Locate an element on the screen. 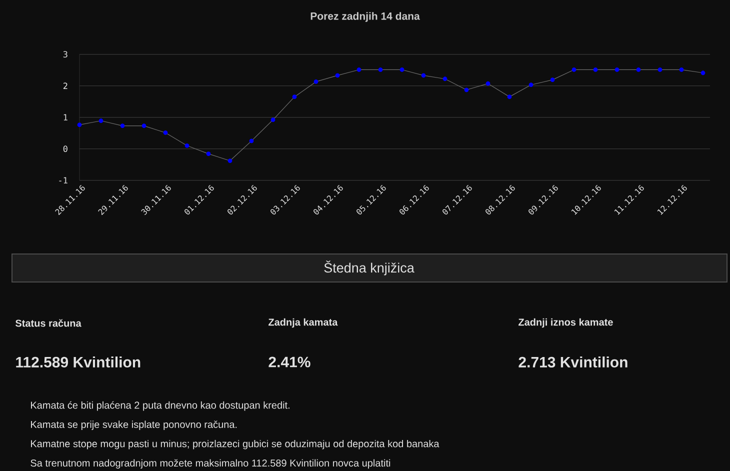 The width and height of the screenshot is (730, 471). text: 2.41% is located at coordinates (289, 362).